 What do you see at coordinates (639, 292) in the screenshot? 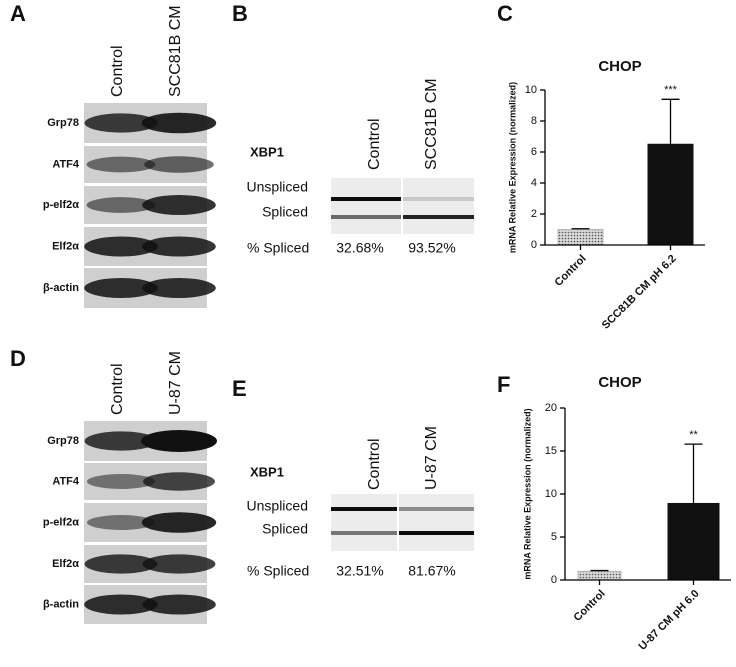
I see `x-tick-label: SCC81B CM pH 6.2` at bounding box center [639, 292].